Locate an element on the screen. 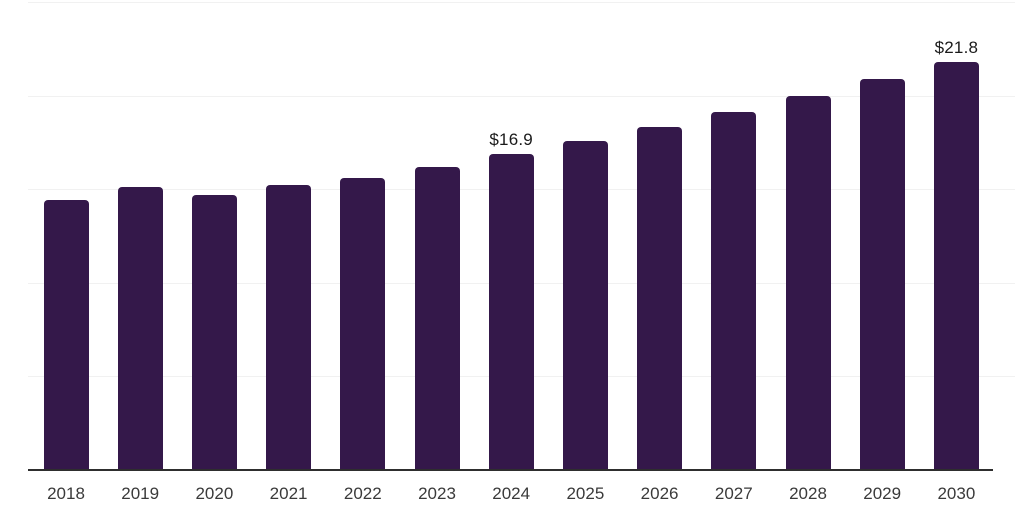  x-tick-label-2026: 2026 is located at coordinates (659, 493).